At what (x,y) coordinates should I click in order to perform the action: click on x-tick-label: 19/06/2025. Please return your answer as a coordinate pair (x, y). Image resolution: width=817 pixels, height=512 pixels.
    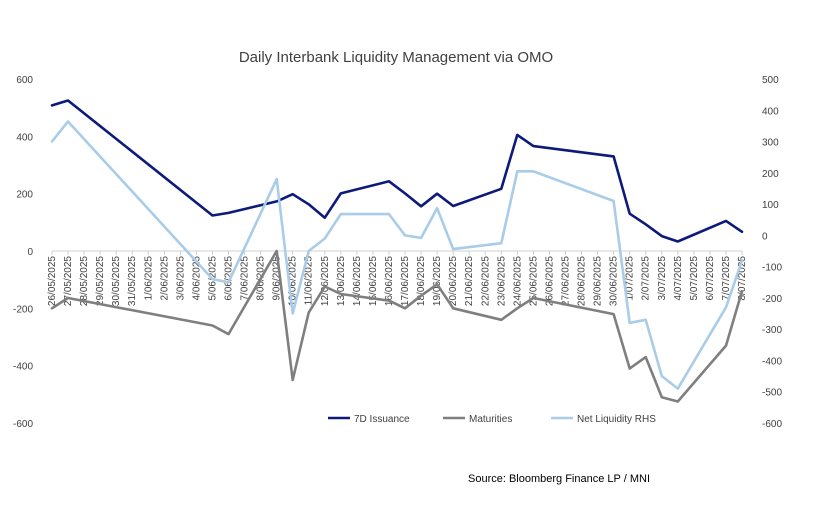
    Looking at the image, I should click on (437, 281).